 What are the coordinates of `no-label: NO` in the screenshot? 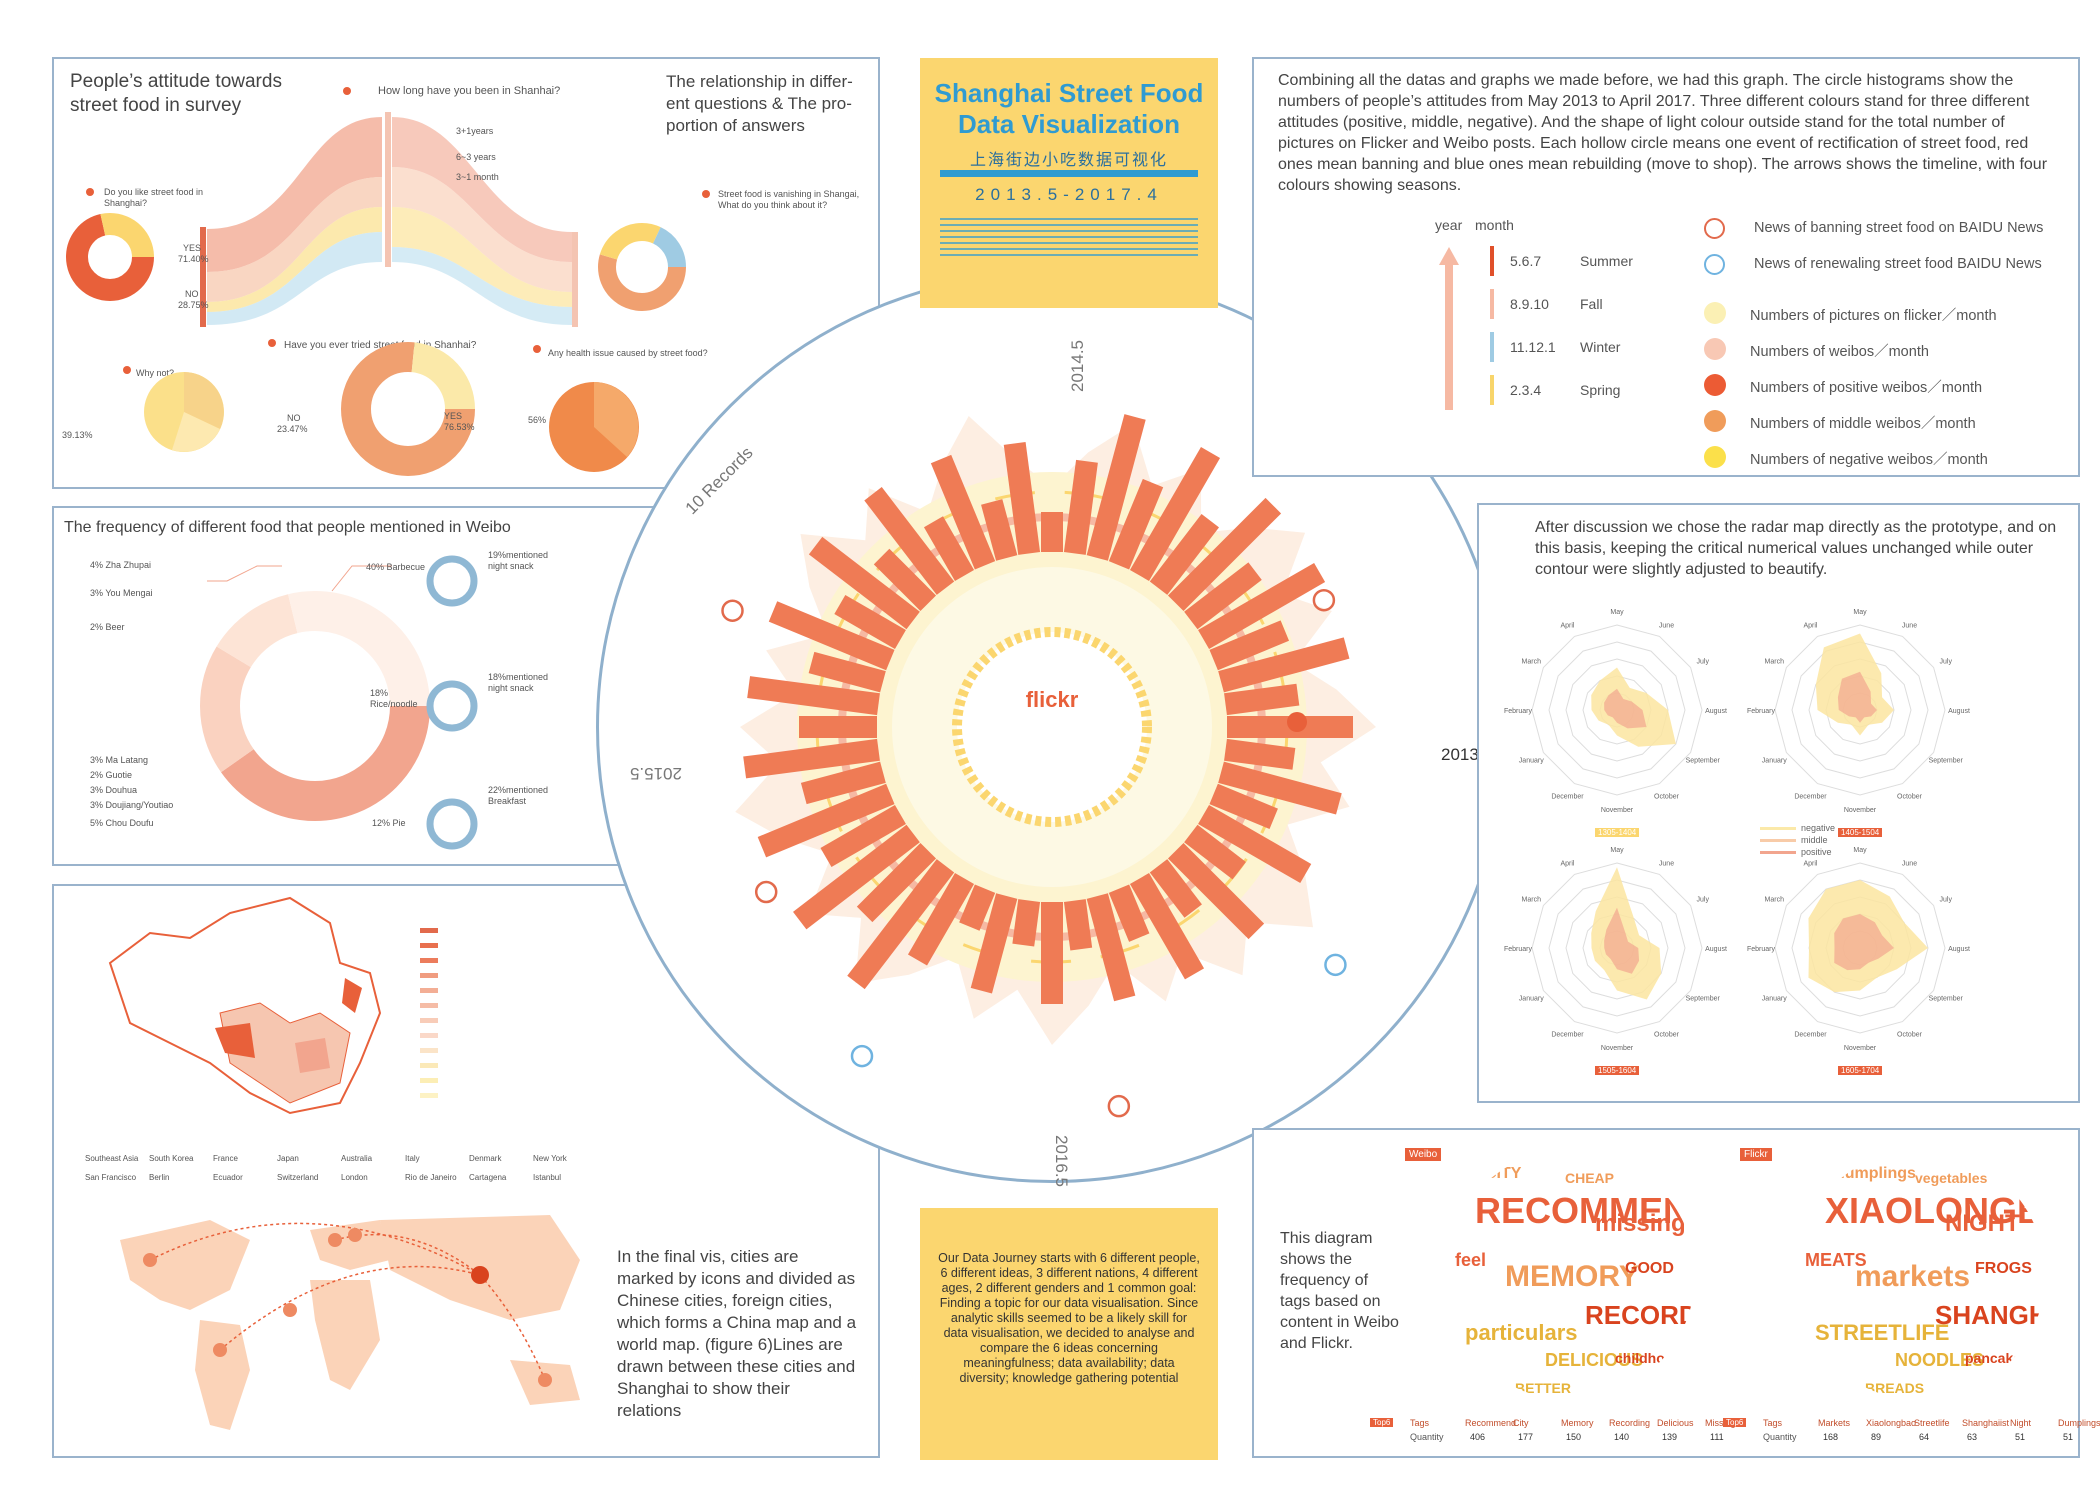 It's located at (192, 294).